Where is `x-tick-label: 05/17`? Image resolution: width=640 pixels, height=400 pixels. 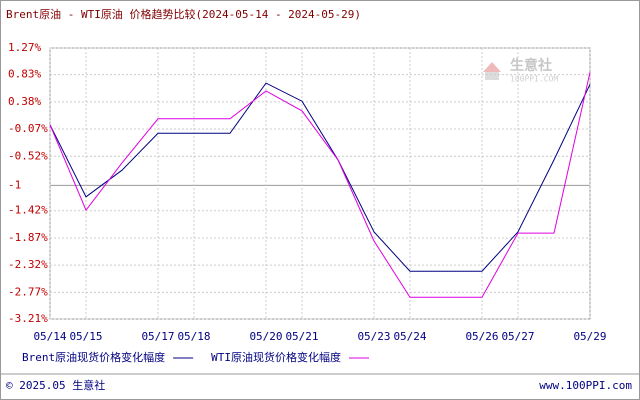
x-tick-label: 05/17 is located at coordinates (157, 336).